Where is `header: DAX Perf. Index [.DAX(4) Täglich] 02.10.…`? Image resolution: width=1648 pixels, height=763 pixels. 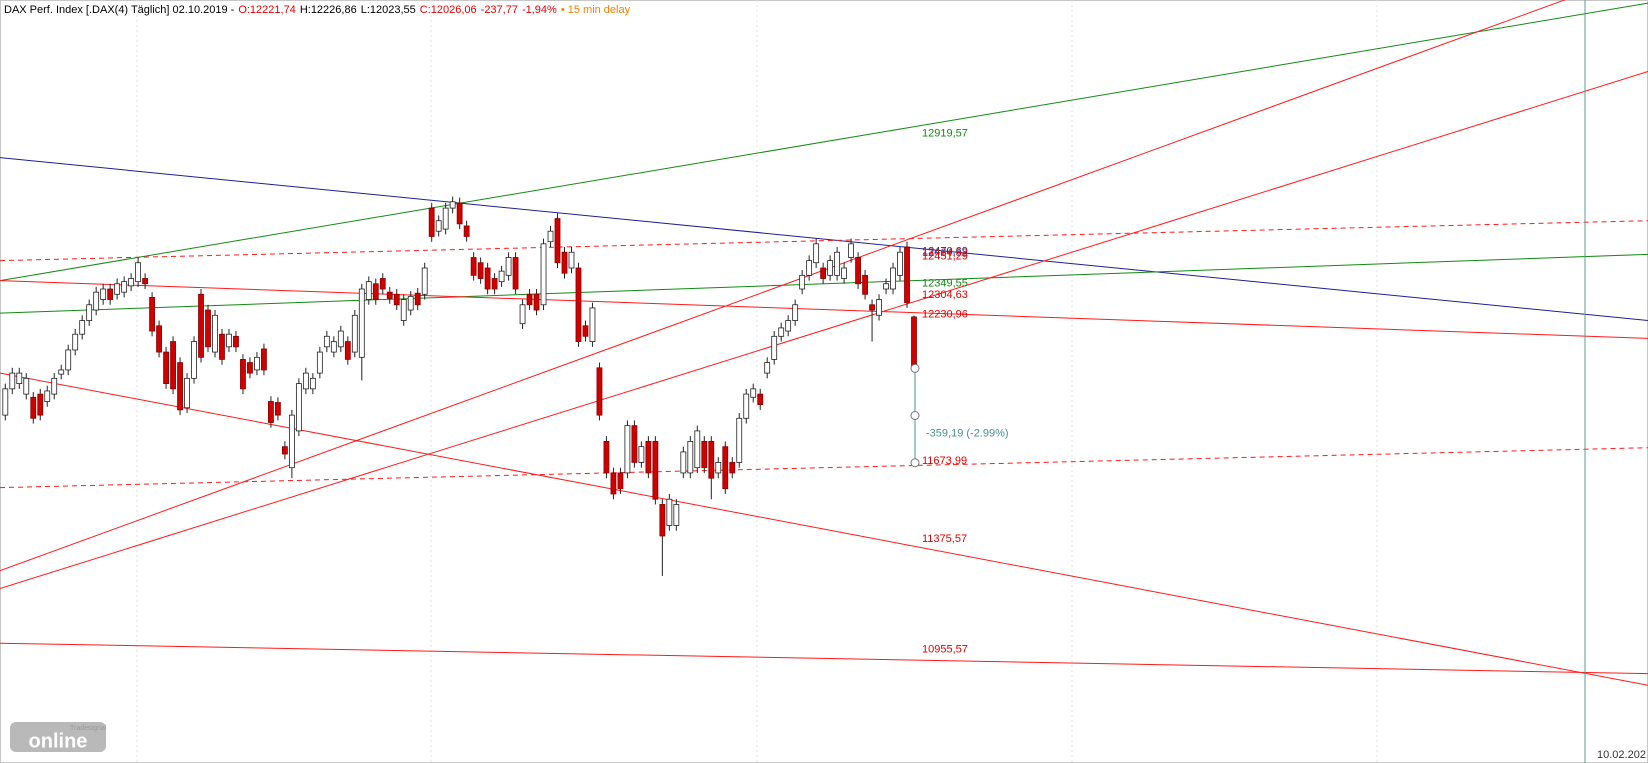 header: DAX Perf. Index [.DAX(4) Täglich] 02.10.… is located at coordinates (317, 10).